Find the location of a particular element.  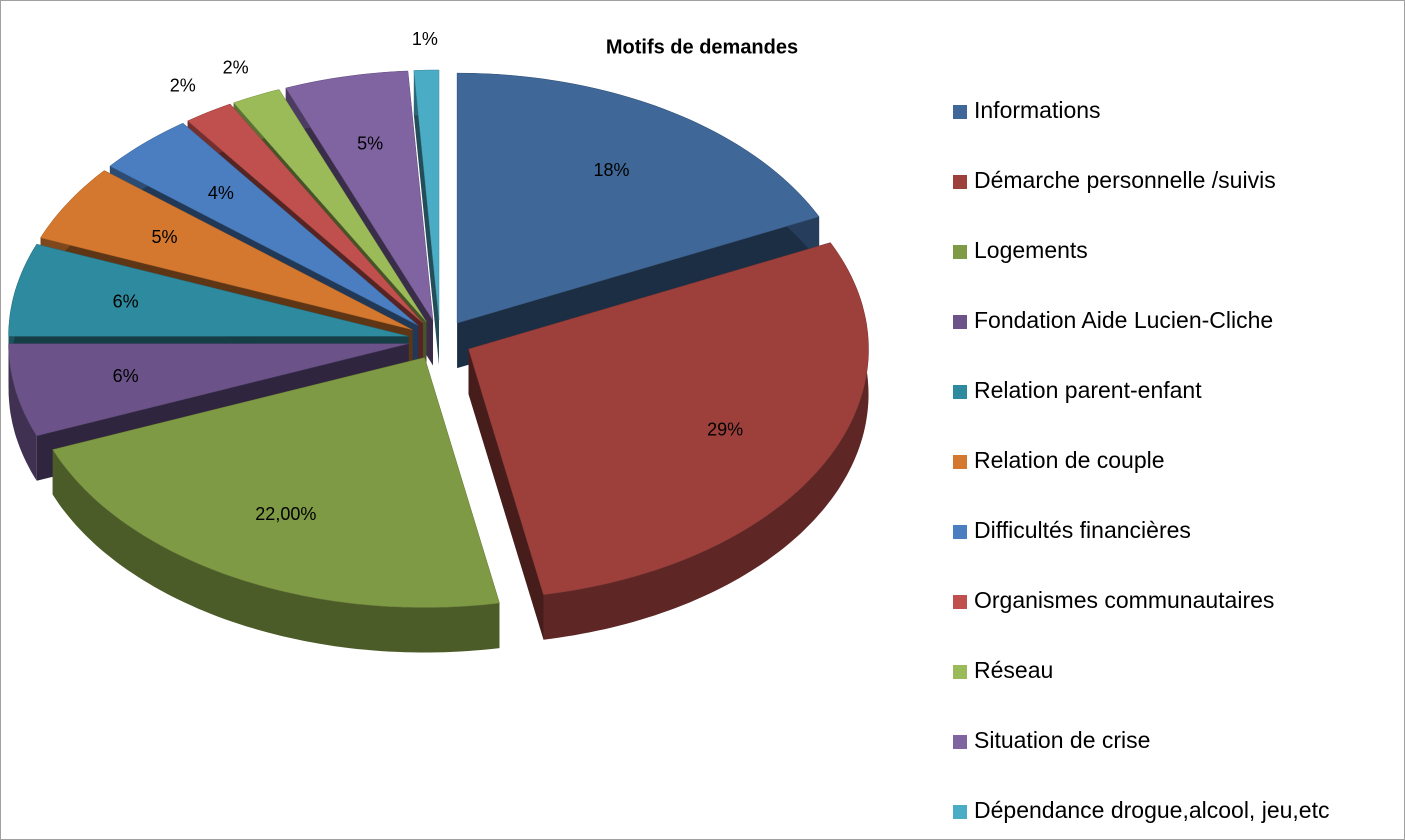

legend-label: Situation de crise is located at coordinates (1062, 740).